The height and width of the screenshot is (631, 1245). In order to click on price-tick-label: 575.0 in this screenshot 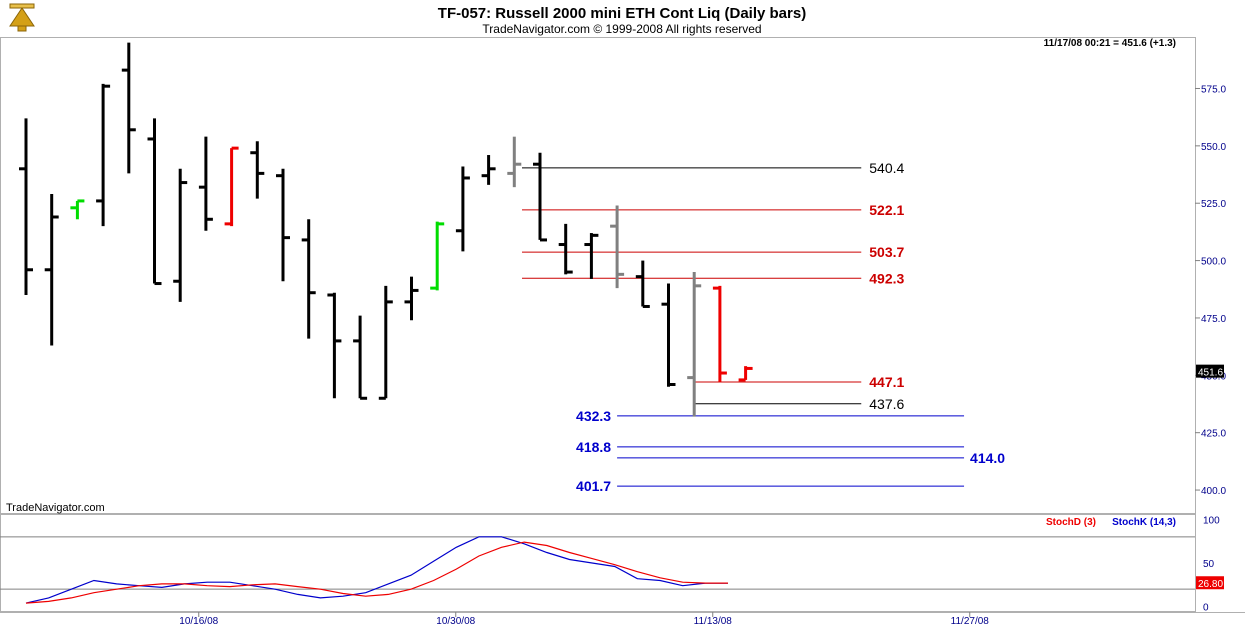, I will do `click(1213, 89)`.